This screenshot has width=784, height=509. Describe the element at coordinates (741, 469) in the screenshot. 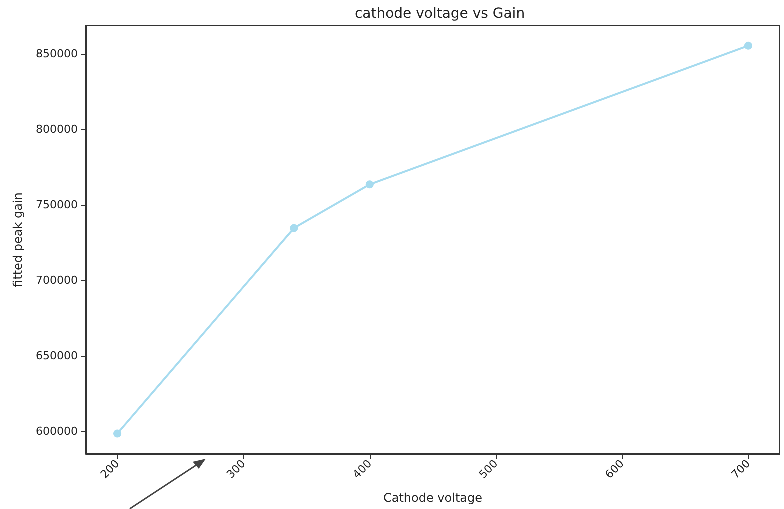

I see `x-tick-label: 700` at that location.